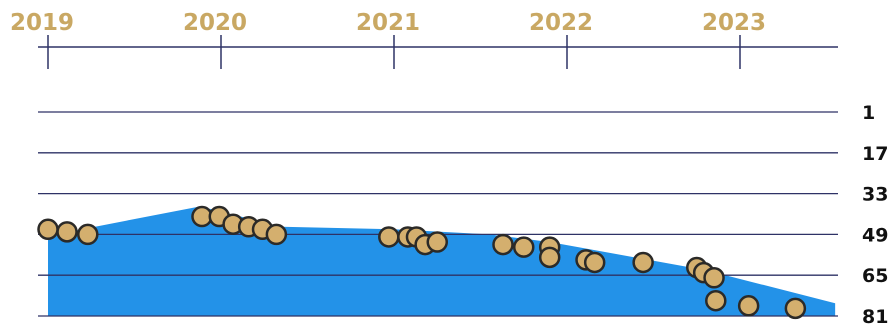  What do you see at coordinates (875, 235) in the screenshot?
I see `rank-label-49: 49` at bounding box center [875, 235].